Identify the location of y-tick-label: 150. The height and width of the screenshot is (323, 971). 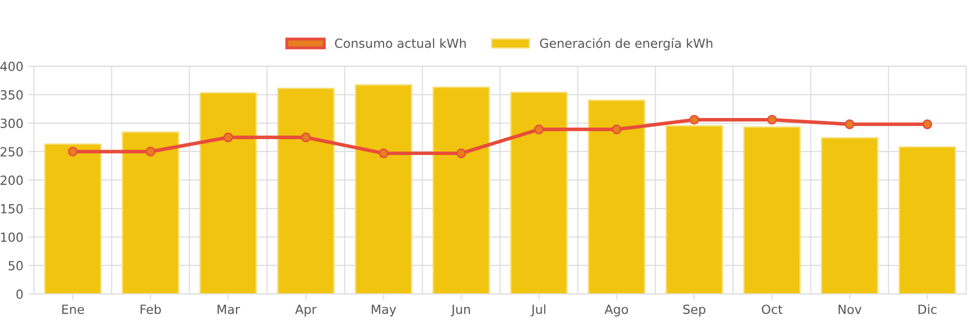
(12, 209).